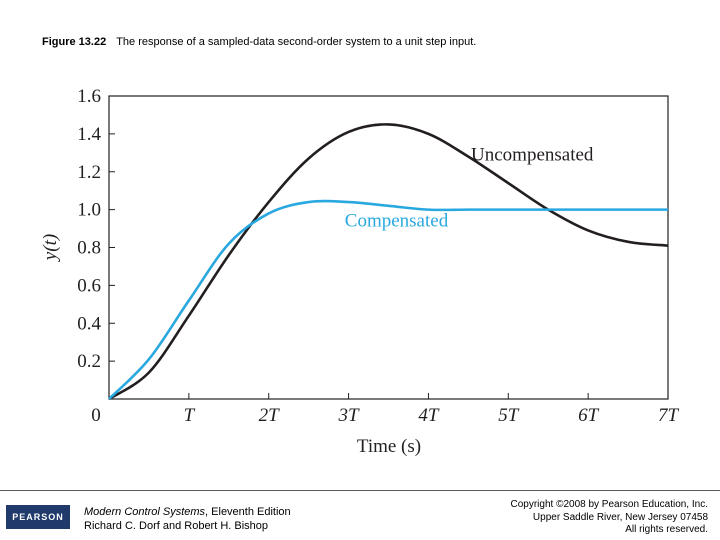  I want to click on pearson-logo: PEARSON, so click(38, 517).